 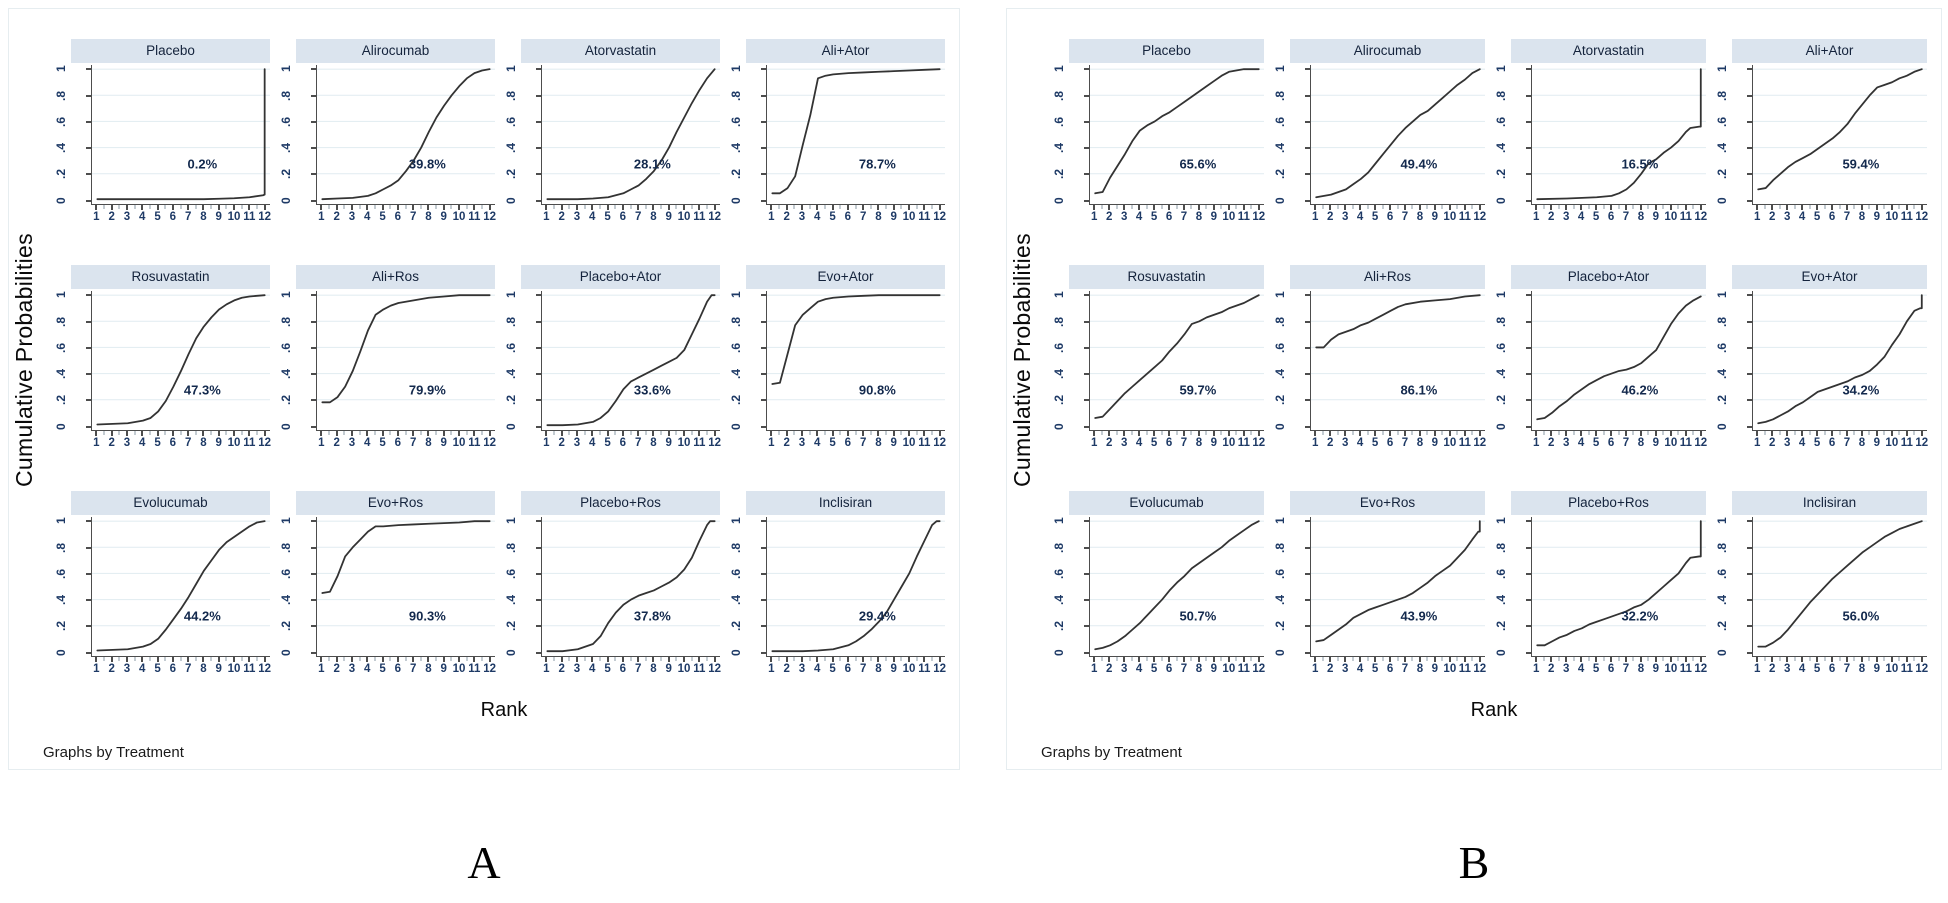 I want to click on x-tick-label: 3, so click(x=1345, y=669).